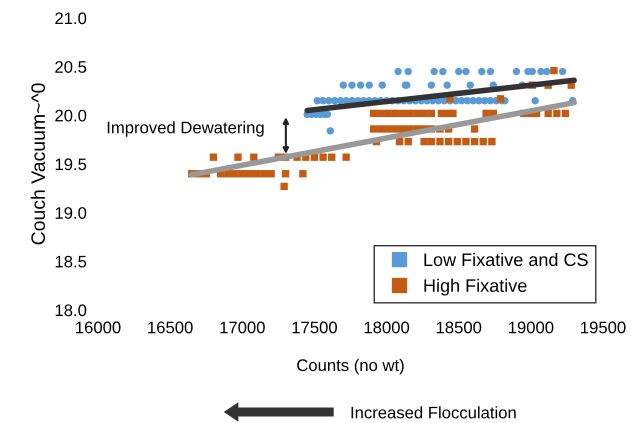  I want to click on x-tick-label: 16000, so click(98, 328).